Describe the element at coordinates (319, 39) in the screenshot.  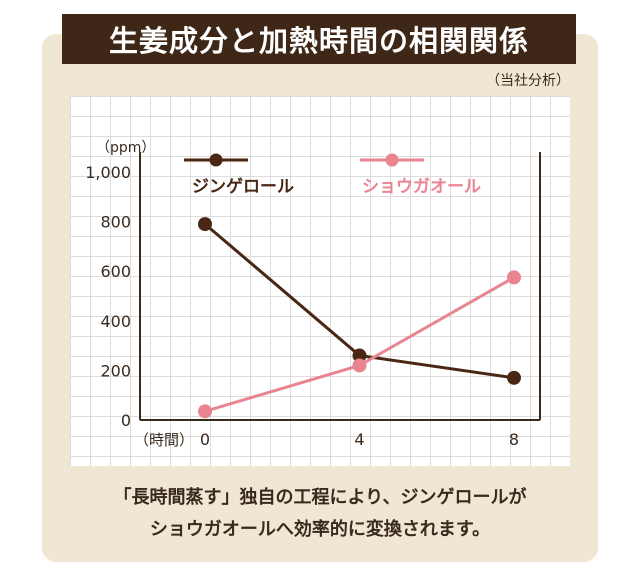
I see `page-title: 生姜成分と加熱時間の相関関係` at that location.